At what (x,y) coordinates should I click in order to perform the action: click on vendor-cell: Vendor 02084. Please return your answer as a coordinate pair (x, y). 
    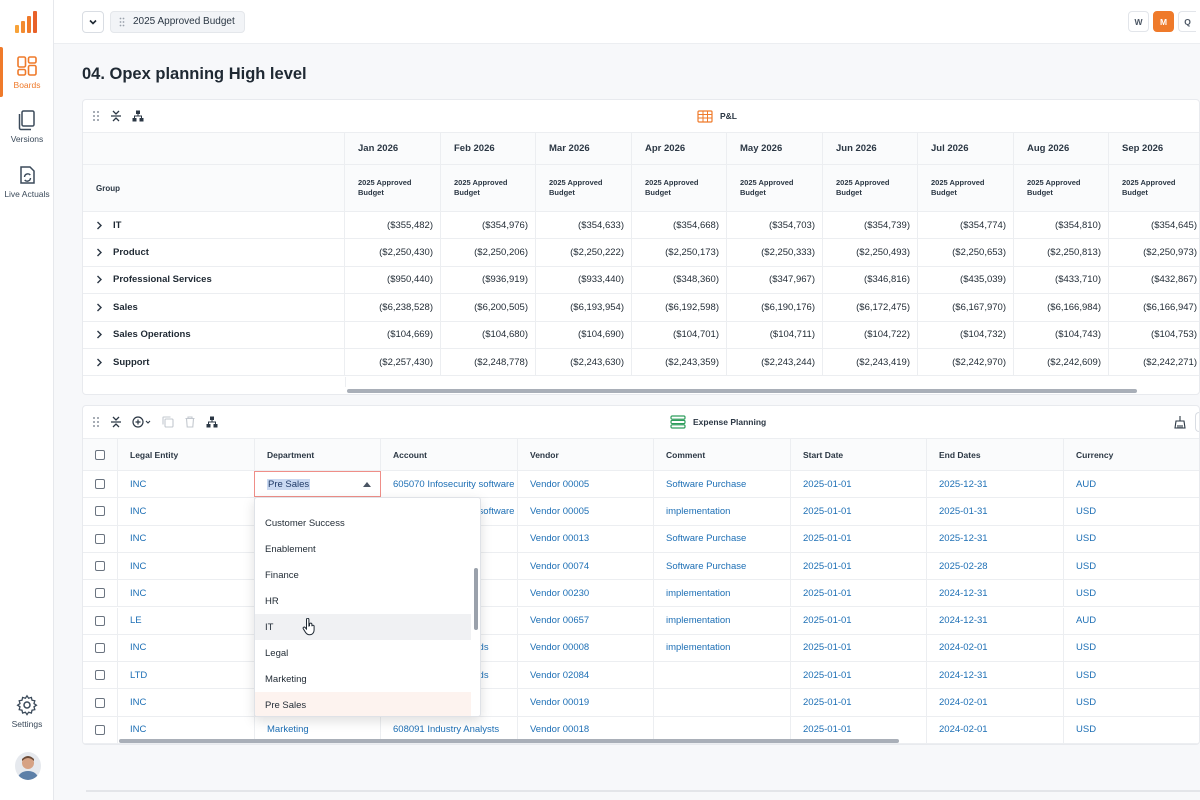
    Looking at the image, I should click on (586, 675).